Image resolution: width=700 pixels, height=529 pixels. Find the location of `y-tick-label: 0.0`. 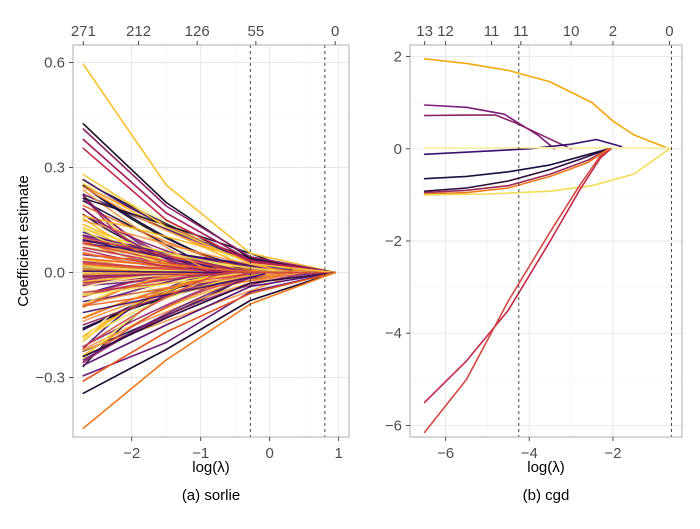

y-tick-label: 0.0 is located at coordinates (54, 273).